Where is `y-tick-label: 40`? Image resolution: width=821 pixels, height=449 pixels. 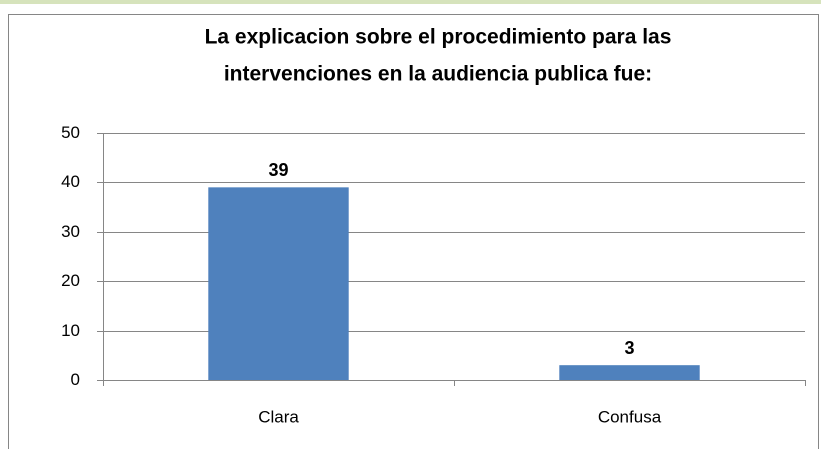
y-tick-label: 40 is located at coordinates (70, 181).